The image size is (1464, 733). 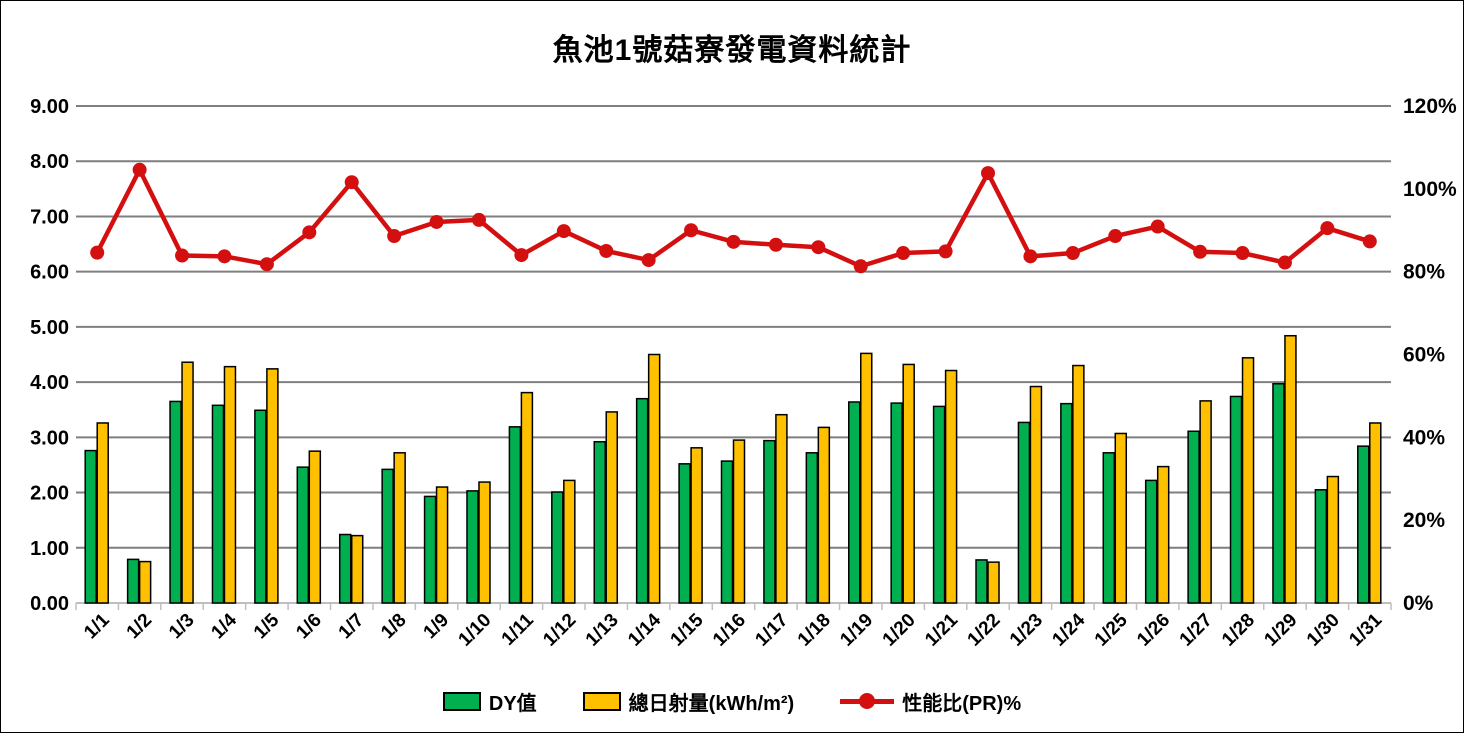 What do you see at coordinates (484, 542) in the screenshot?
I see `bar-irradiance-1/10` at bounding box center [484, 542].